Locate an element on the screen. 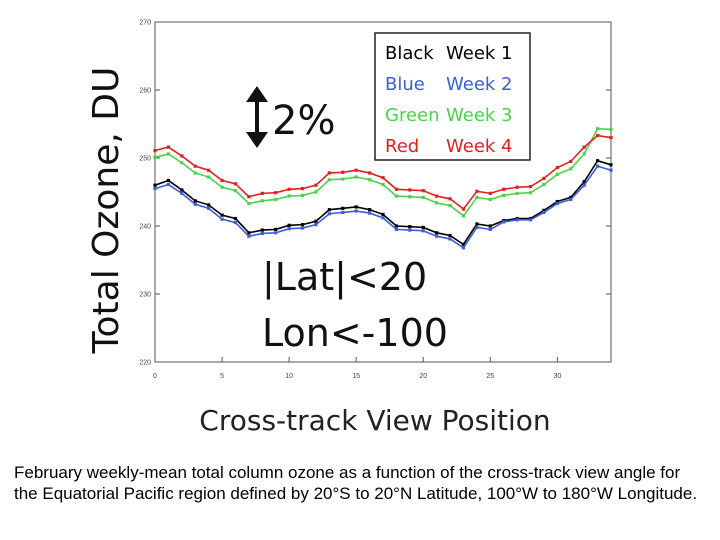  y-tick-label: 260 is located at coordinates (145, 91).